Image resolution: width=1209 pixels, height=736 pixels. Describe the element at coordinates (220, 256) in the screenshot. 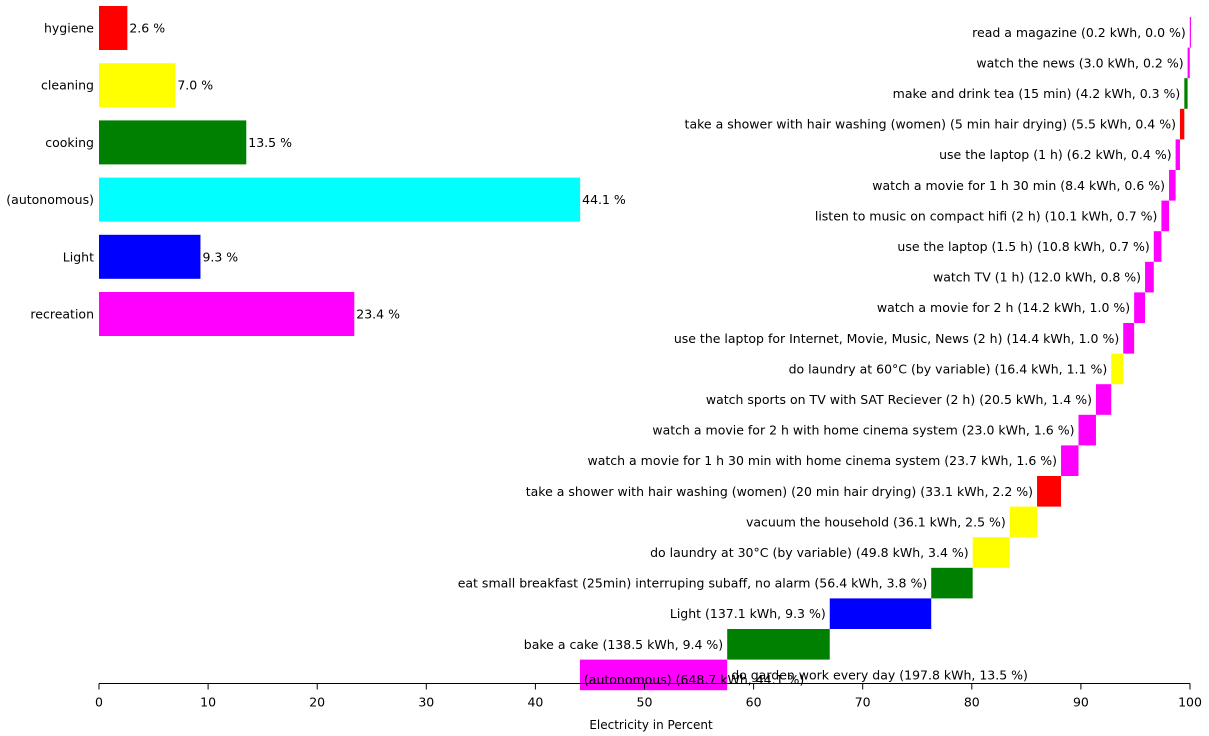

I see `summary-value-label: 9.3 %` at that location.